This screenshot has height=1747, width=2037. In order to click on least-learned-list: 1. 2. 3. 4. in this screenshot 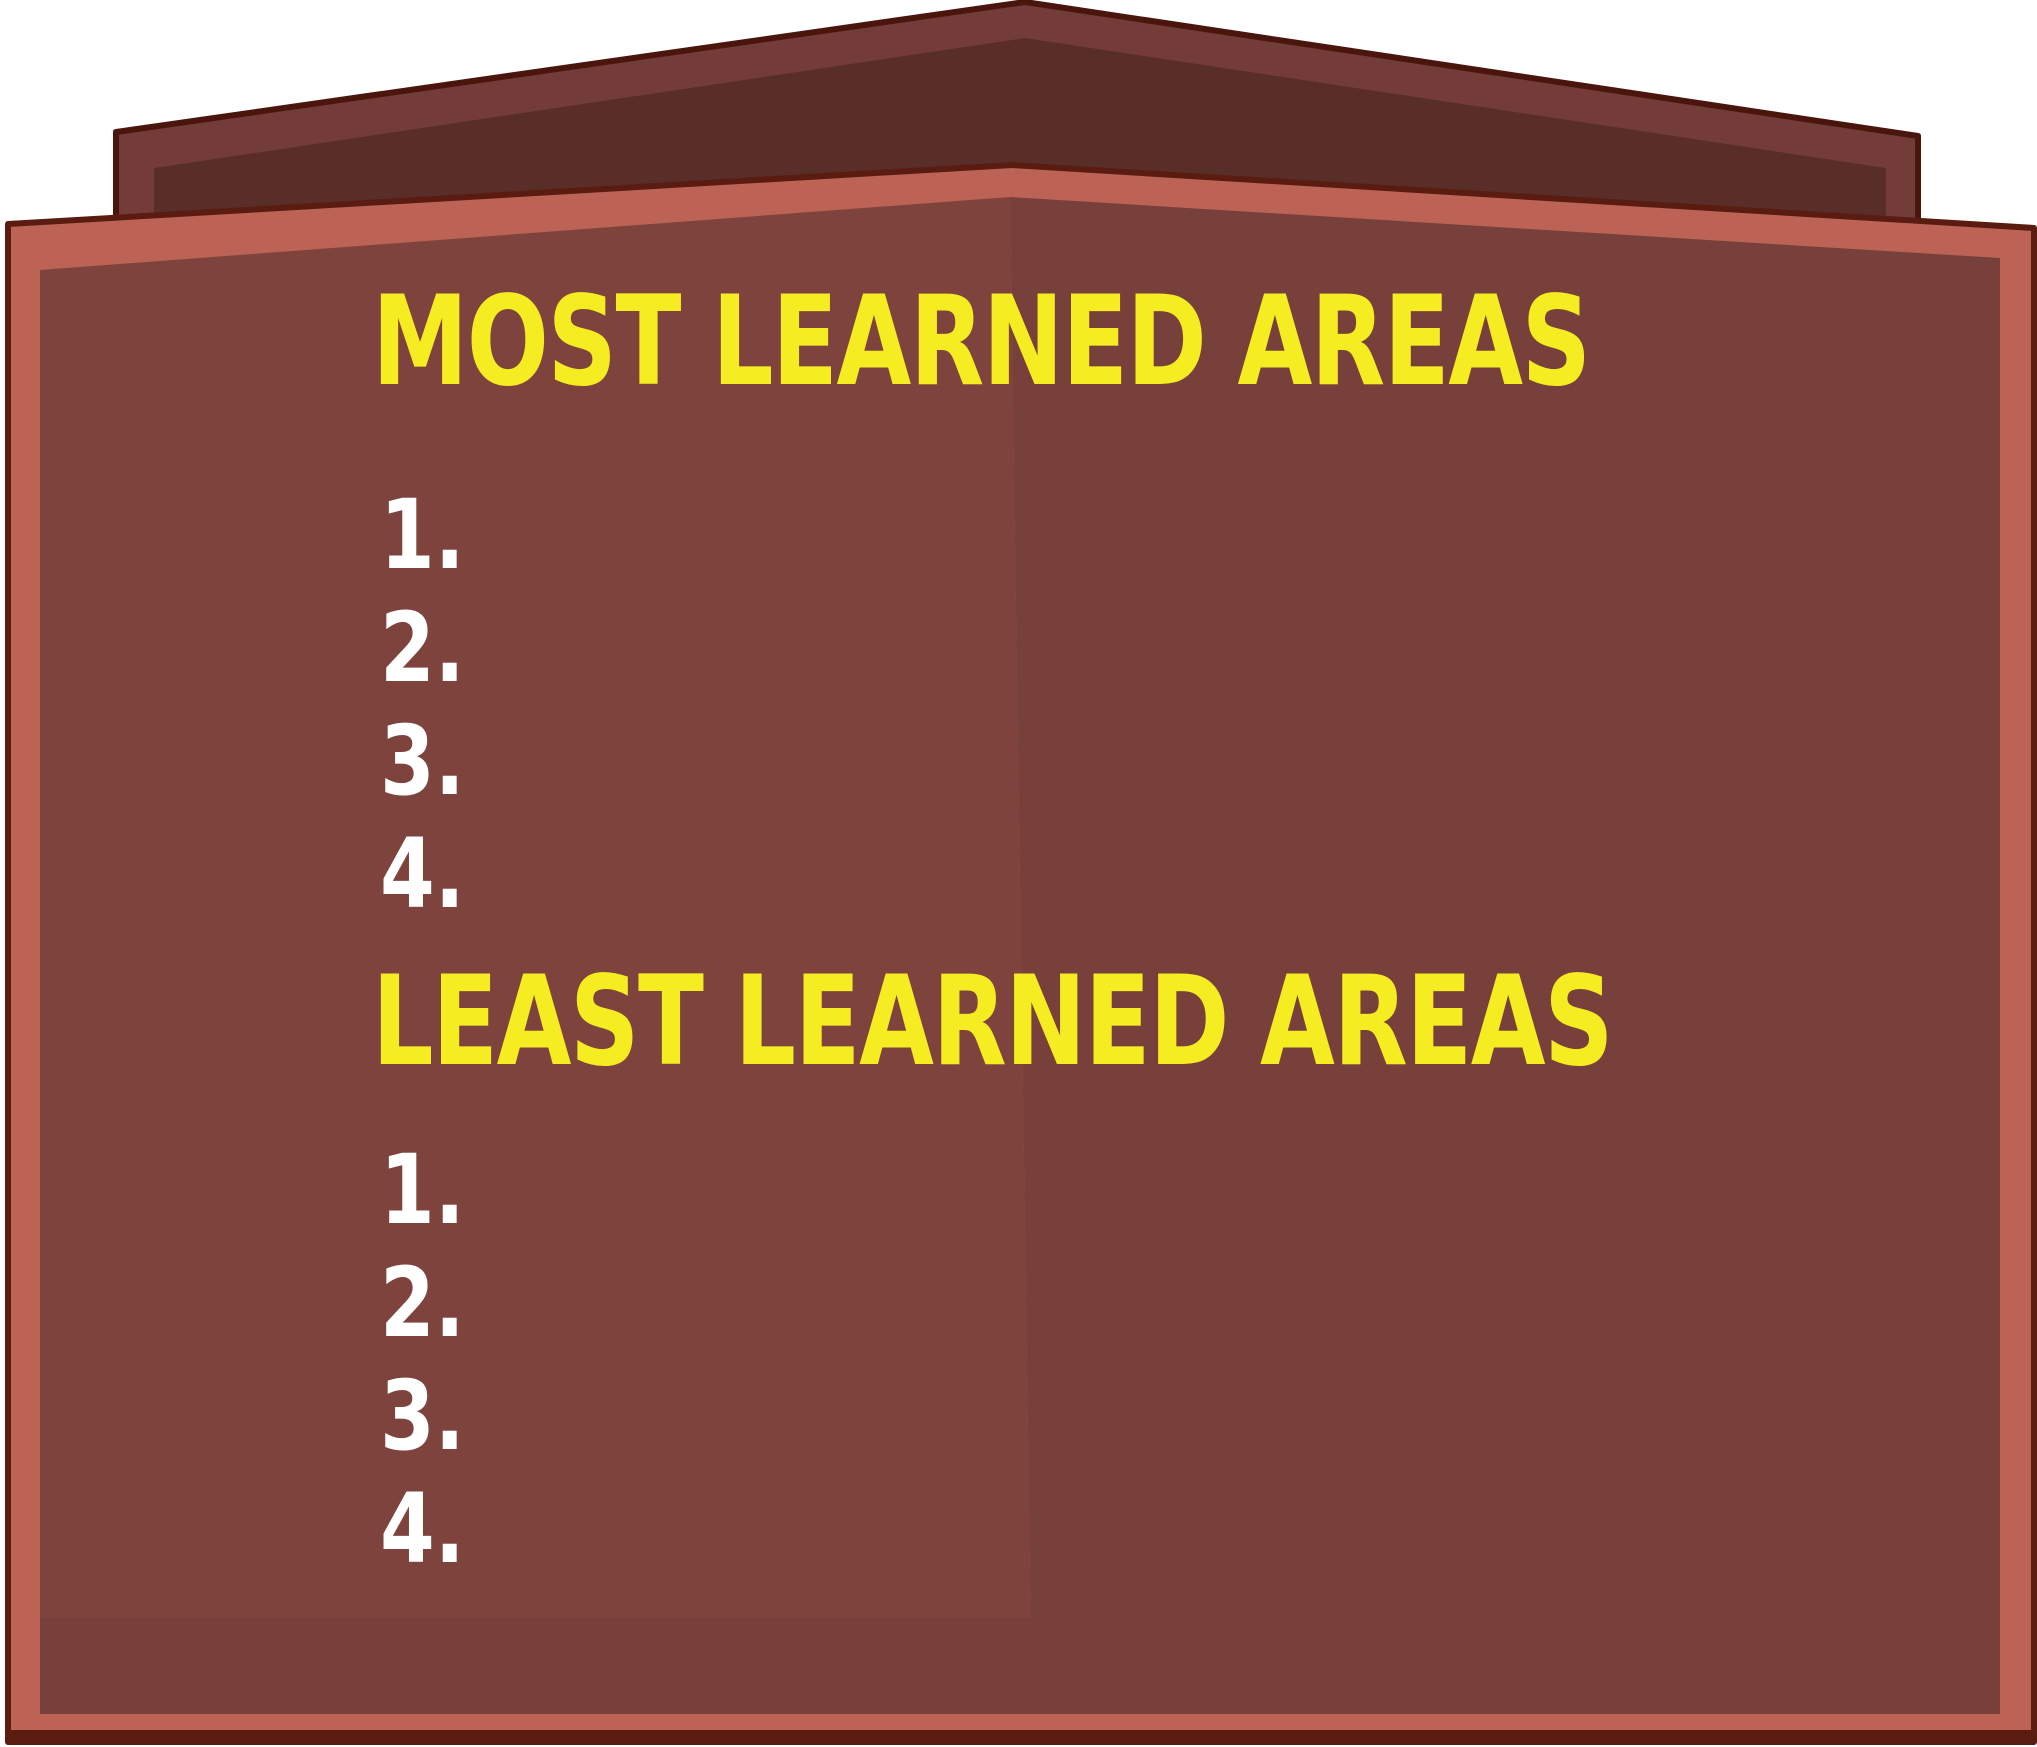, I will do `click(431, 1368)`.